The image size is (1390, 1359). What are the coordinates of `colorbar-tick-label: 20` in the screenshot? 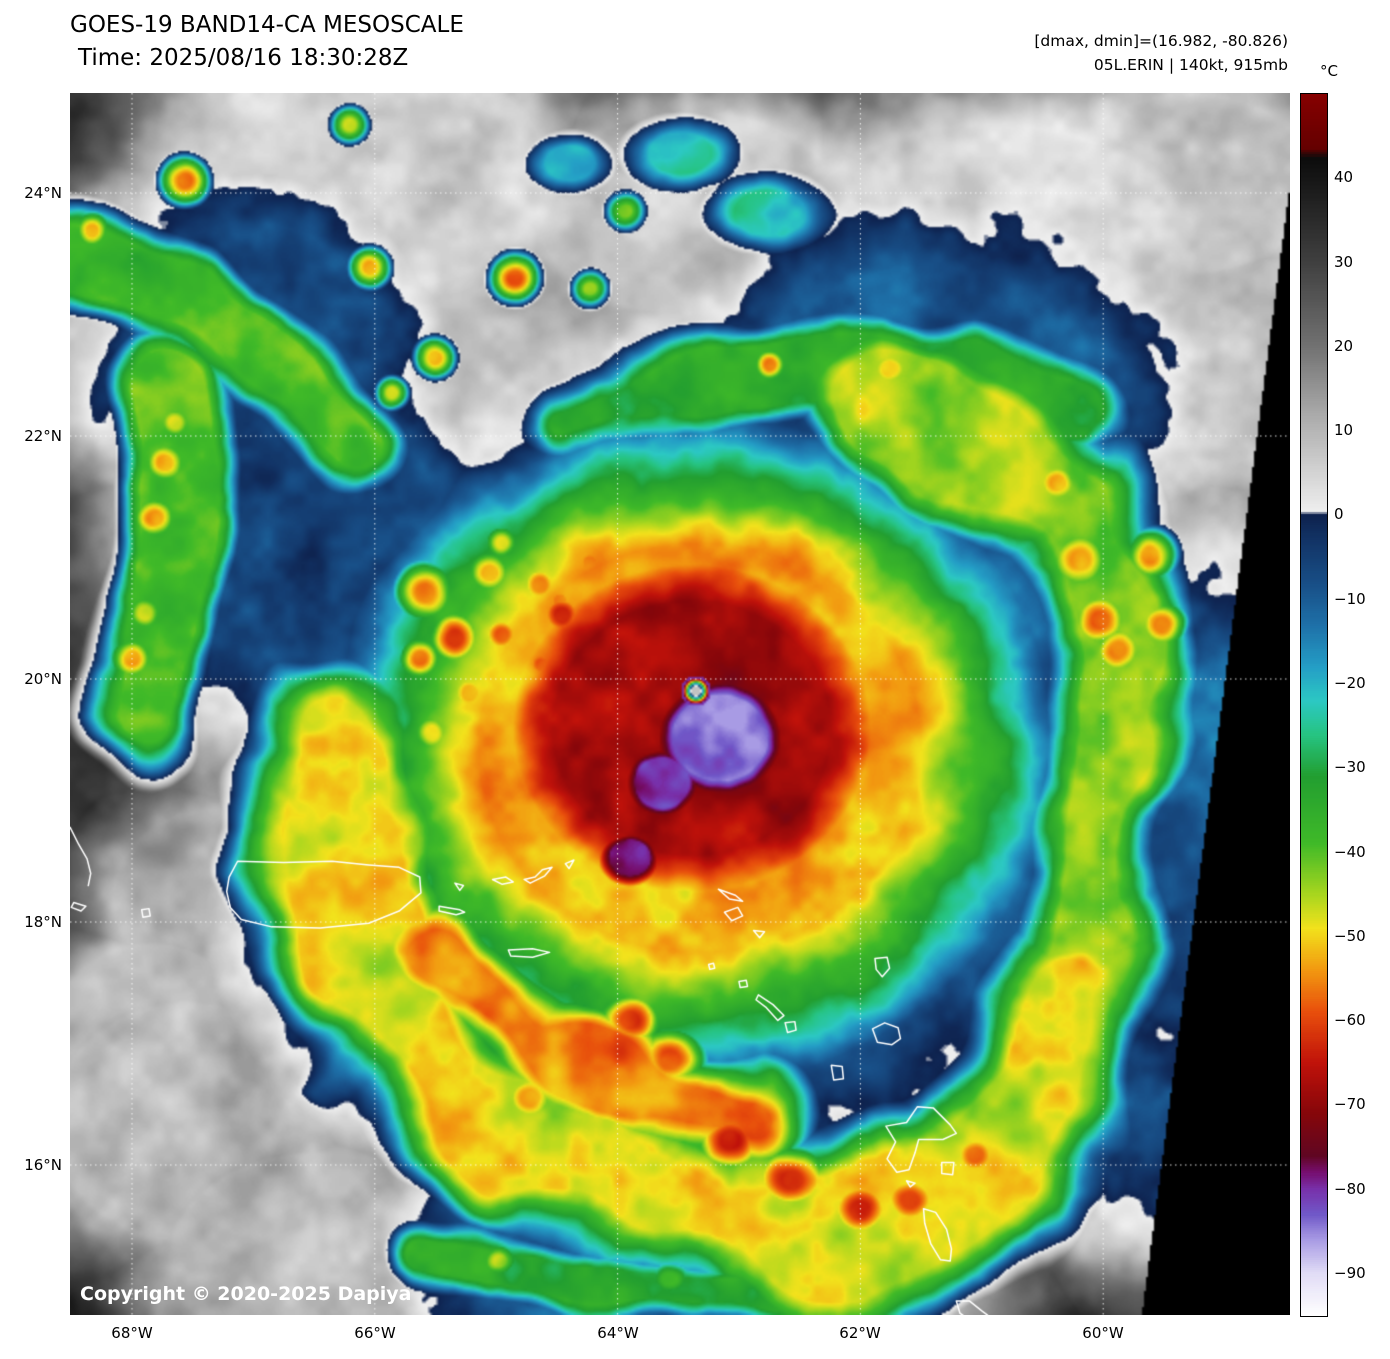 It's located at (1344, 346).